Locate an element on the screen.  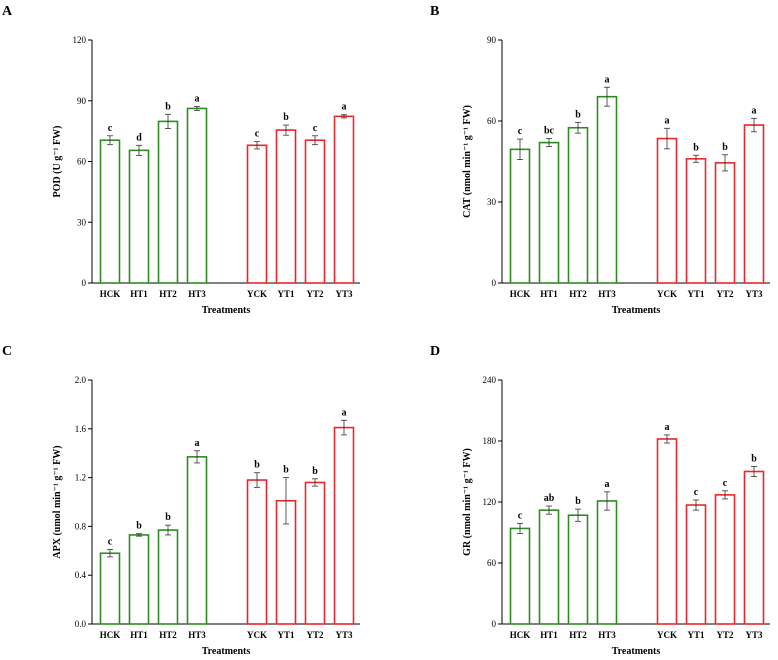
y-tick-label: 2.0 is located at coordinates (81, 380).